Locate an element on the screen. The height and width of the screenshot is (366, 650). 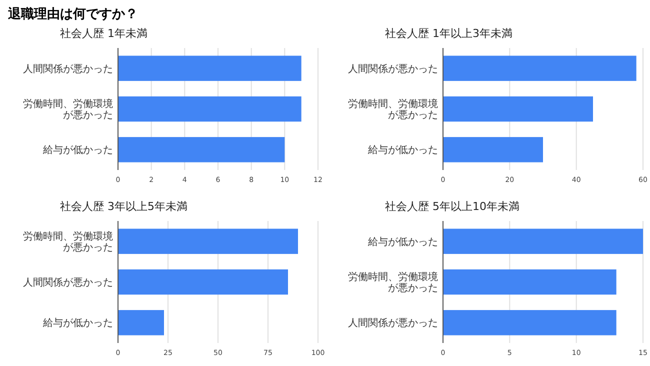
chart-title: 社会人歴 5年以上10年未満 is located at coordinates (452, 206).